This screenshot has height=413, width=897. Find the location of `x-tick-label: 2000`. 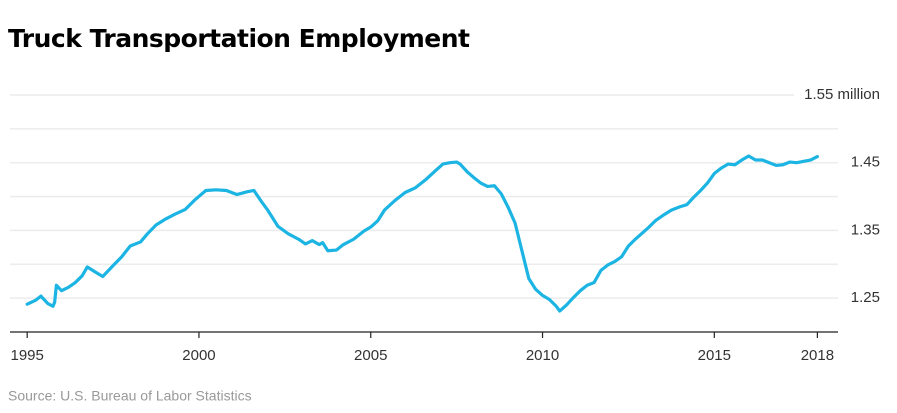

x-tick-label: 2000 is located at coordinates (198, 355).